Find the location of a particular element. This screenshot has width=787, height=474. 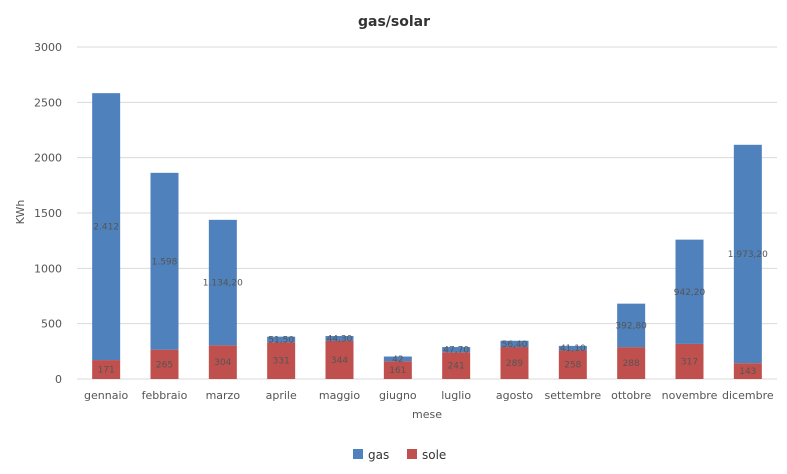

bar-gas-aprile is located at coordinates (281, 339).